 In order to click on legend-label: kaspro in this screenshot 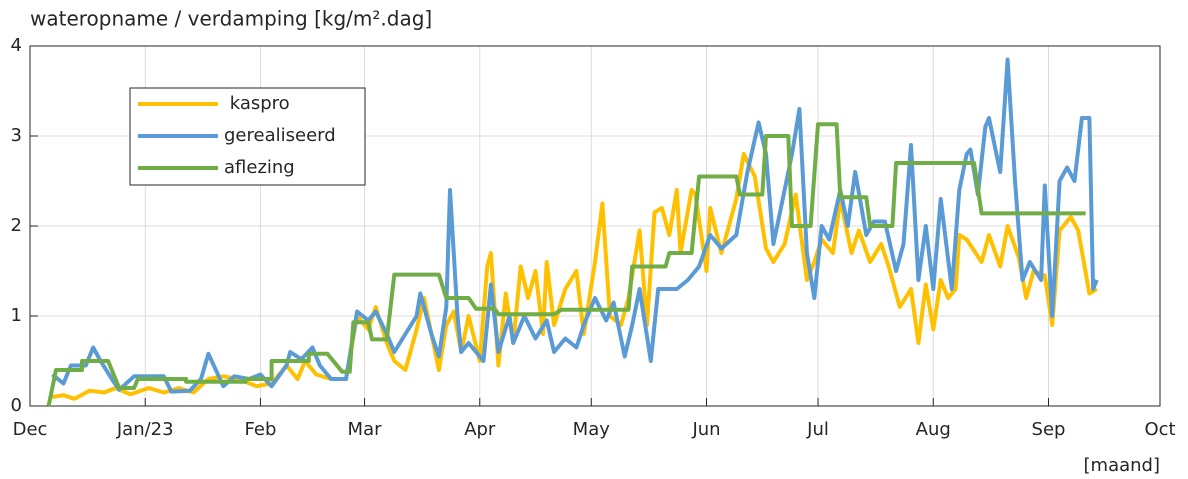, I will do `click(257, 103)`.